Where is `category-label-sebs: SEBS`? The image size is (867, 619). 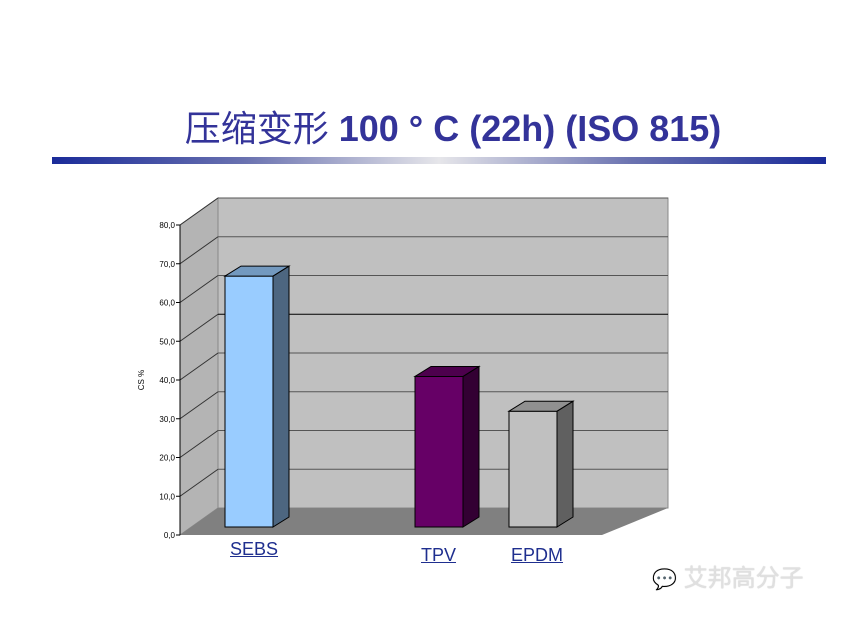 category-label-sebs: SEBS is located at coordinates (254, 549).